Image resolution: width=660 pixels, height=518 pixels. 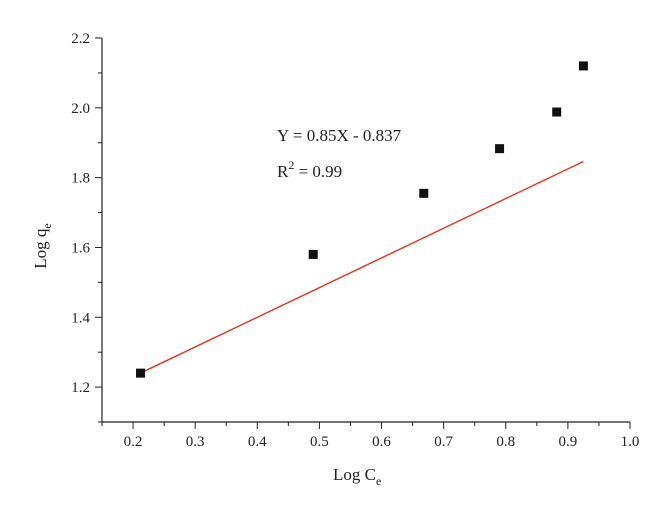 I want to click on x-tick-label: 0.5, so click(x=319, y=442).